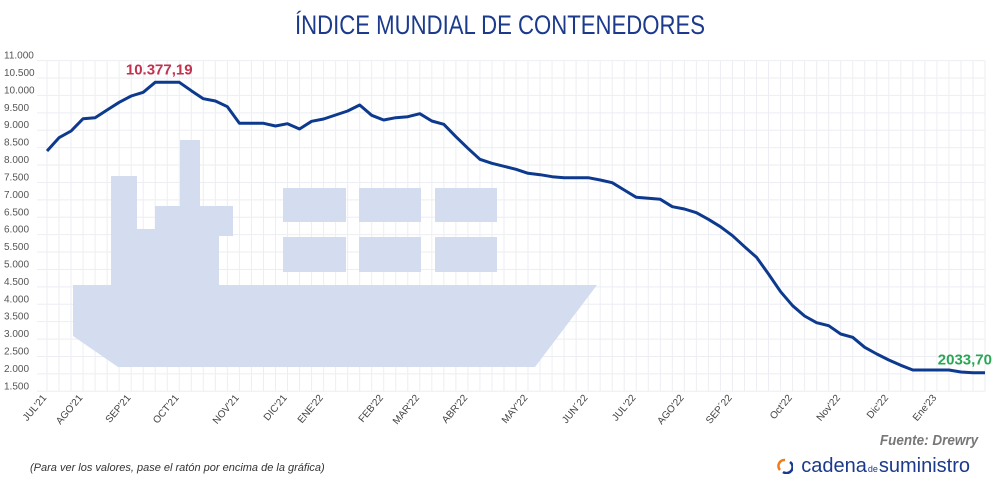 Image resolution: width=1000 pixels, height=500 pixels. I want to click on x-tick-label: Nov'22, so click(829, 408).